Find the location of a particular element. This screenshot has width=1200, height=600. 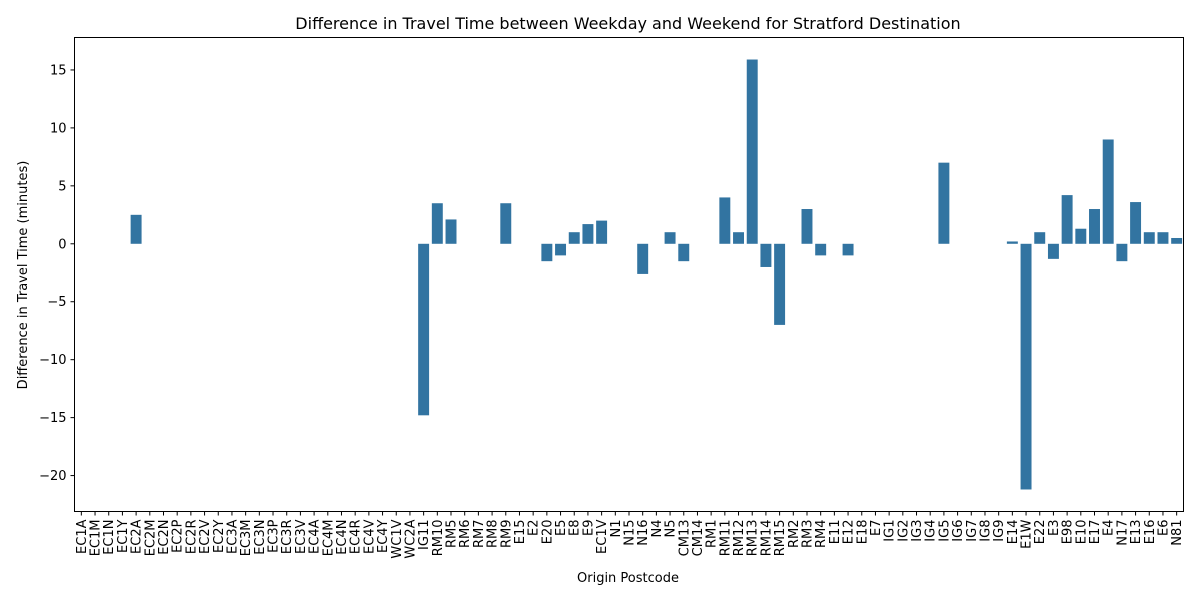

bar-E98 is located at coordinates (1067, 219).